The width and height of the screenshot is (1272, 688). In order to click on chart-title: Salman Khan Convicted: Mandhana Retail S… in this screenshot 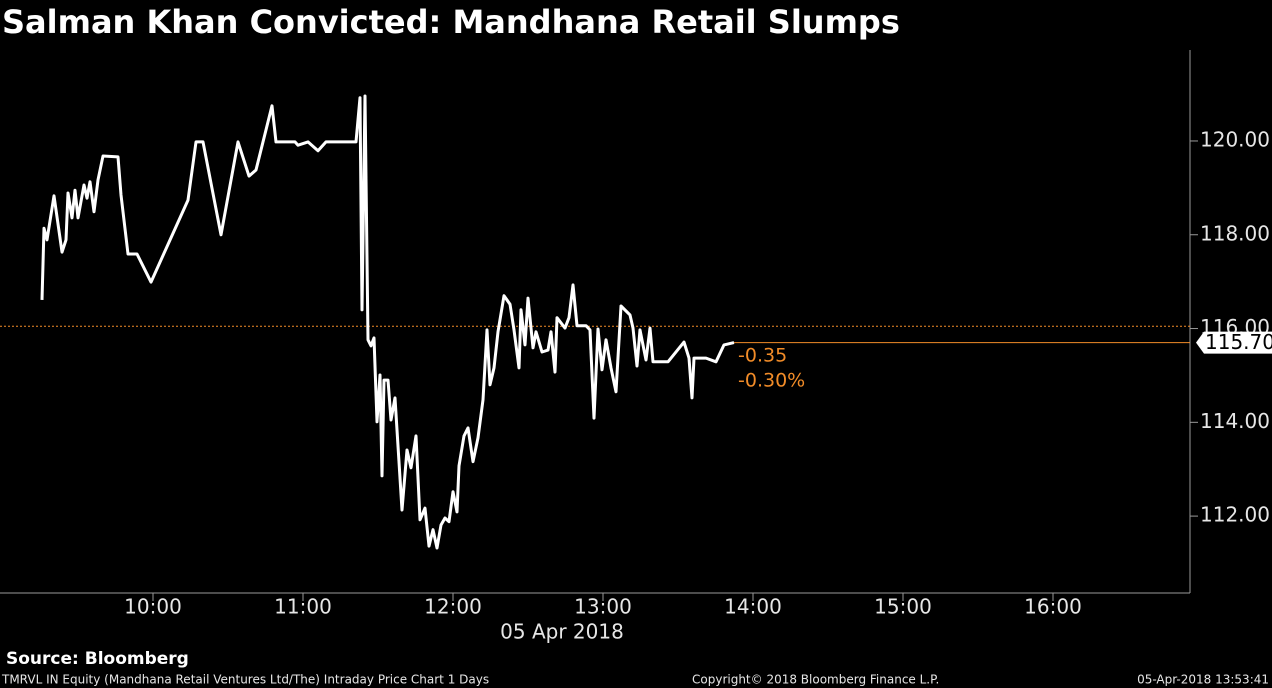, I will do `click(451, 22)`.